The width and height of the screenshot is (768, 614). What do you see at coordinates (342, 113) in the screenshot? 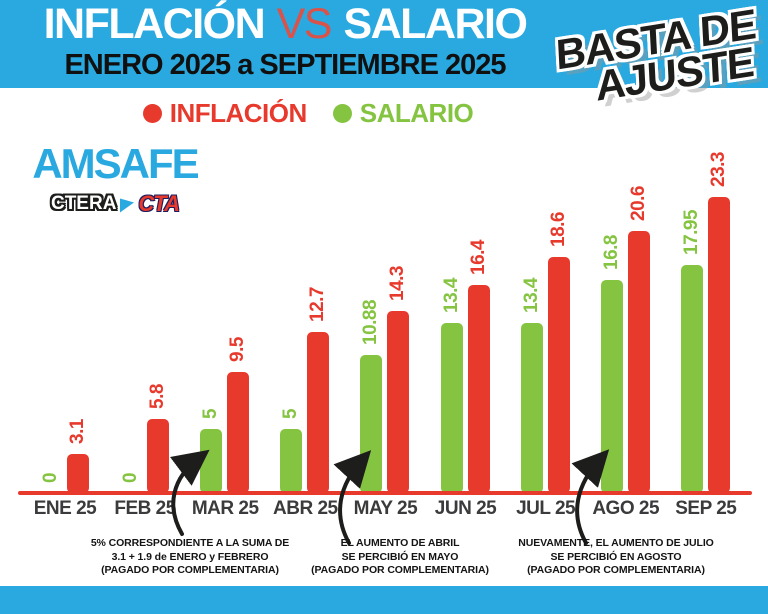
I see `salary-dot-icon` at bounding box center [342, 113].